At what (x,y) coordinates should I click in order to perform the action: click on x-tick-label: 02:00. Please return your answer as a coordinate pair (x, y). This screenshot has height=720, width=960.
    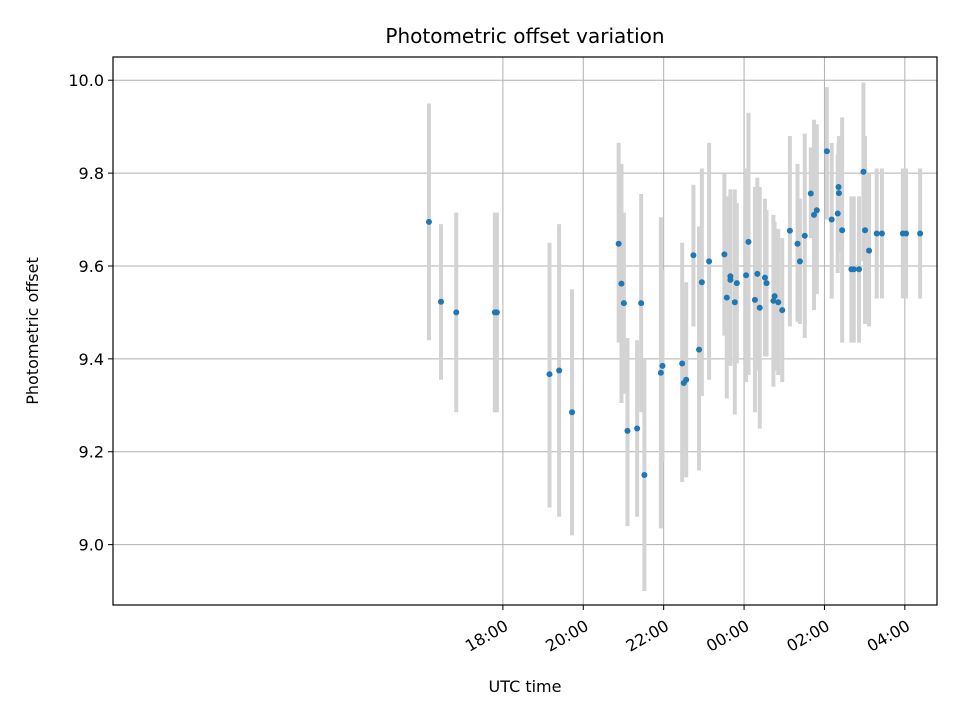
    Looking at the image, I should click on (807, 636).